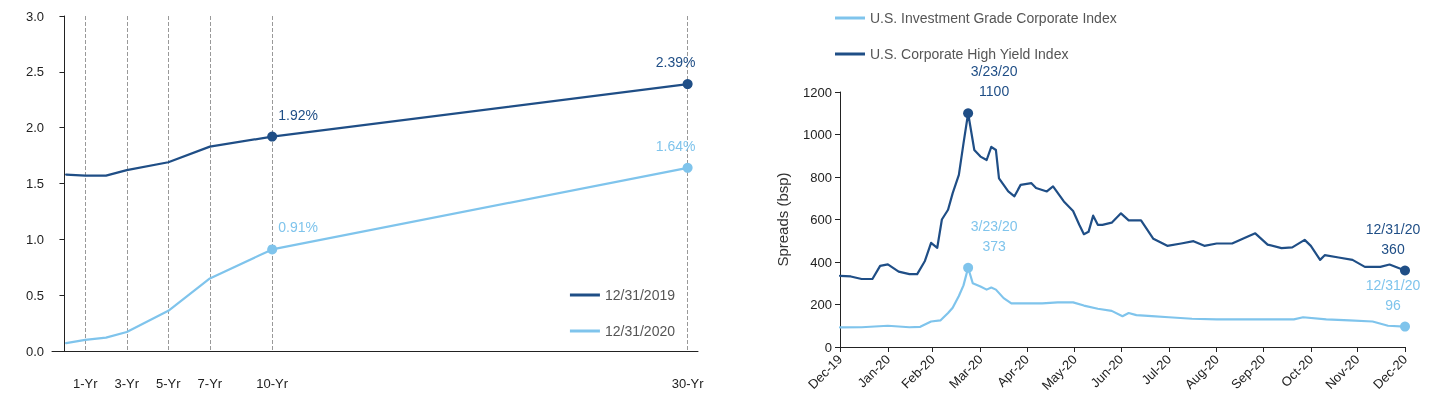  What do you see at coordinates (210, 383) in the screenshot?
I see `x-tick-label: 7-Yr` at bounding box center [210, 383].